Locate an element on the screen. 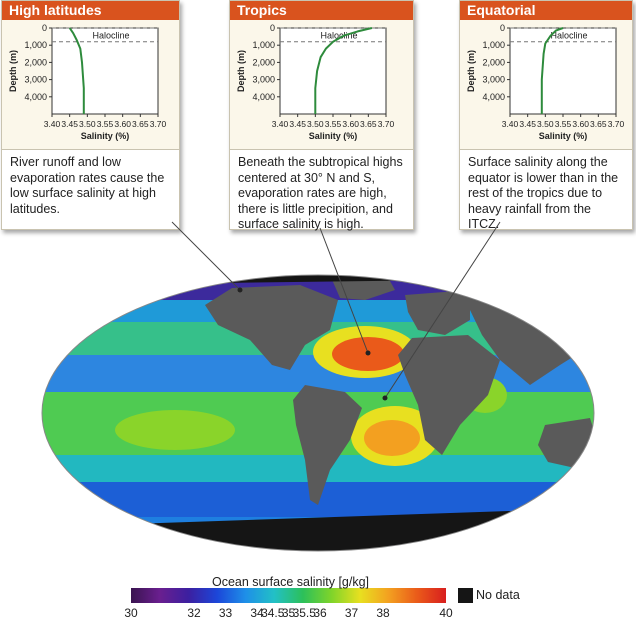 This screenshot has height=619, width=636. colorbar-tick-label: 32 is located at coordinates (194, 612).